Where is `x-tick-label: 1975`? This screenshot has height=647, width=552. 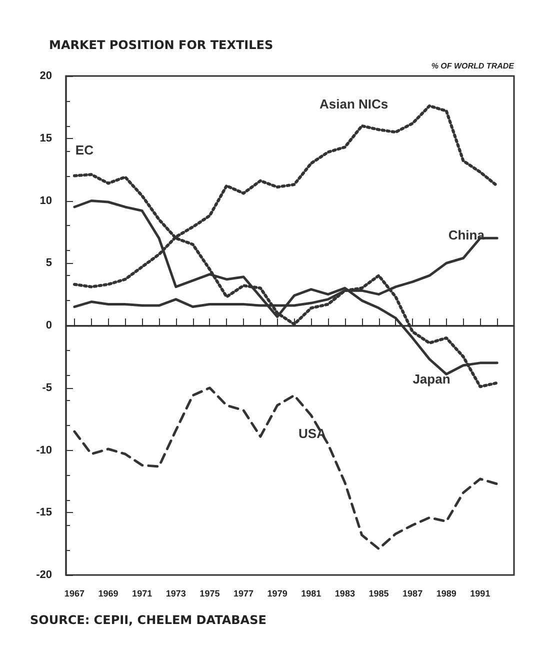
x-tick-label: 1975 is located at coordinates (210, 593).